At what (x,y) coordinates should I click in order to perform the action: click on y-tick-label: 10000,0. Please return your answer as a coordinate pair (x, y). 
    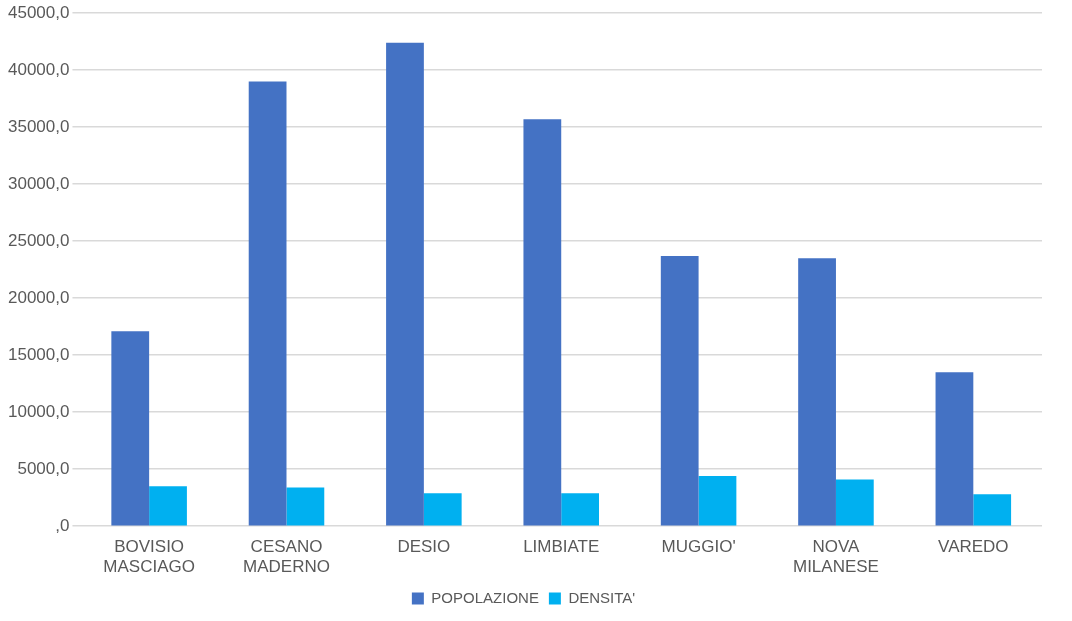
    Looking at the image, I should click on (39, 411).